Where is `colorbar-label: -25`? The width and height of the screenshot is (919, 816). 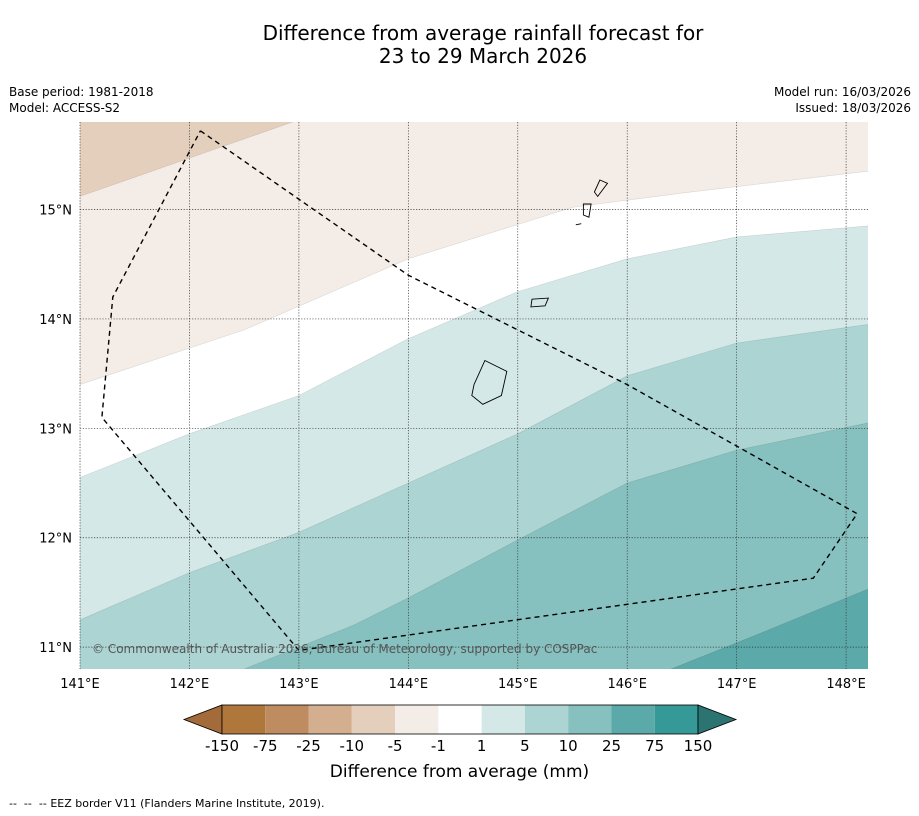 colorbar-label: -25 is located at coordinates (308, 746).